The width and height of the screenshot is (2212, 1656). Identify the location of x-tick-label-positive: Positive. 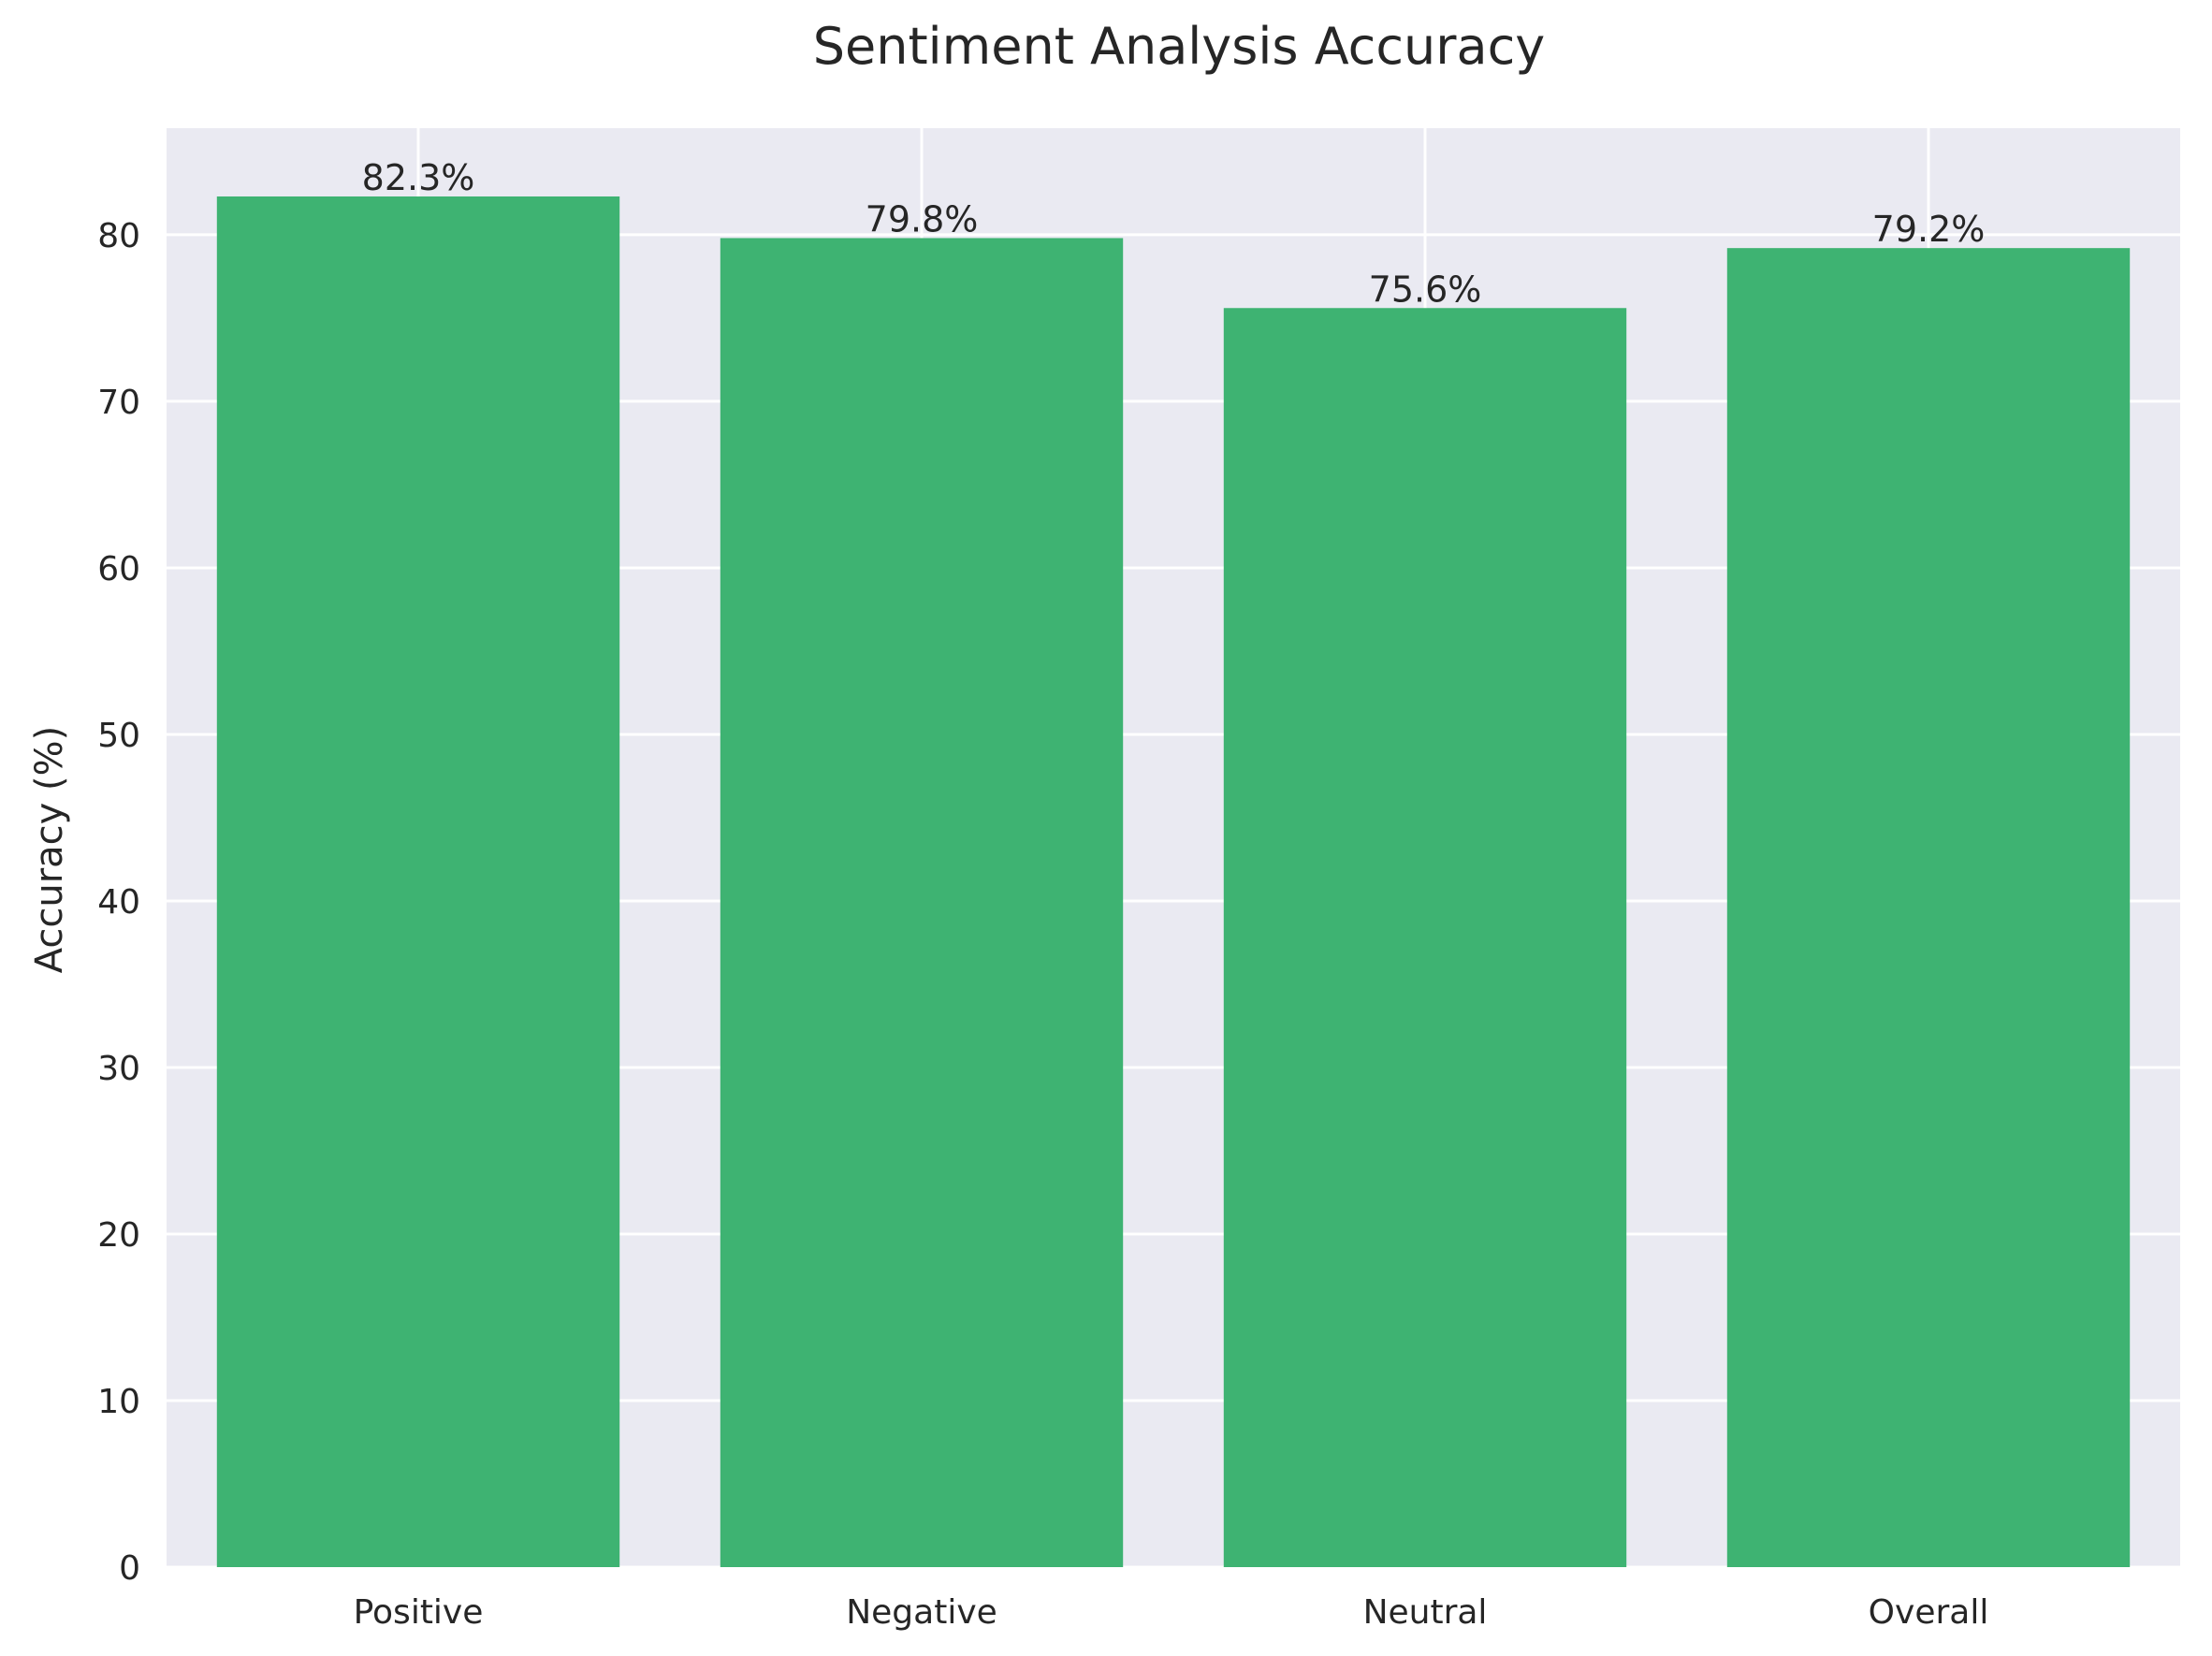
(419, 1612).